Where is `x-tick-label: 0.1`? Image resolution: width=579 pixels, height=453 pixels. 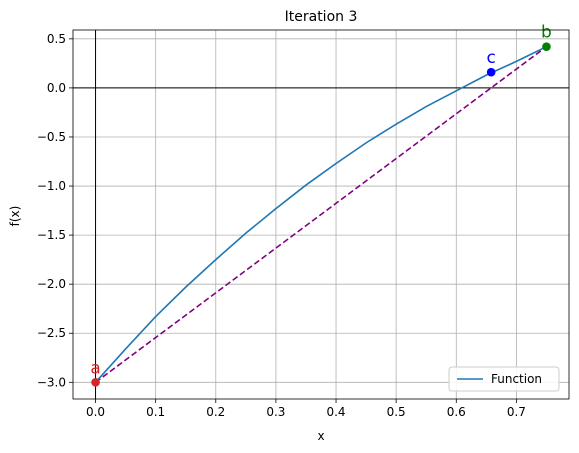
x-tick-label: 0.1 is located at coordinates (155, 412).